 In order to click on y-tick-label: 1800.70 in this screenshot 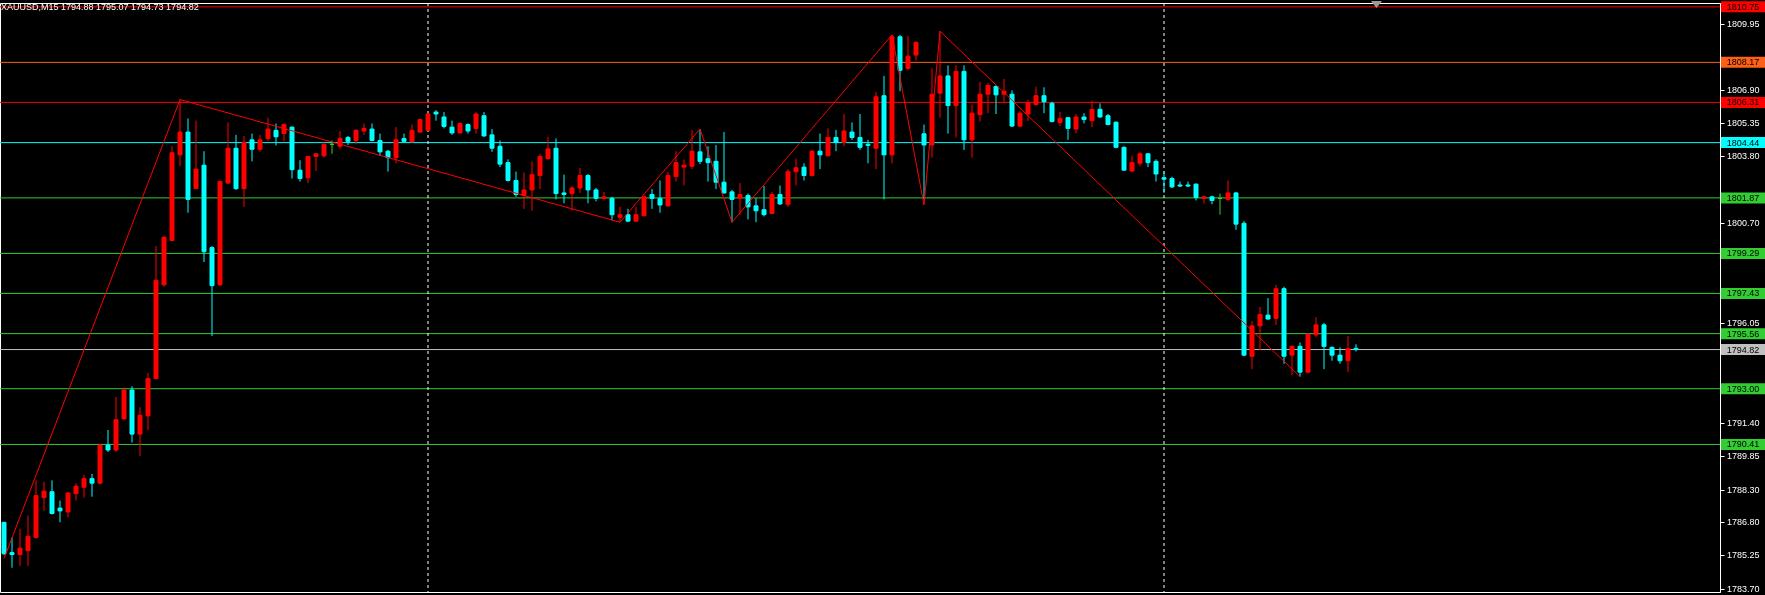, I will do `click(1743, 223)`.